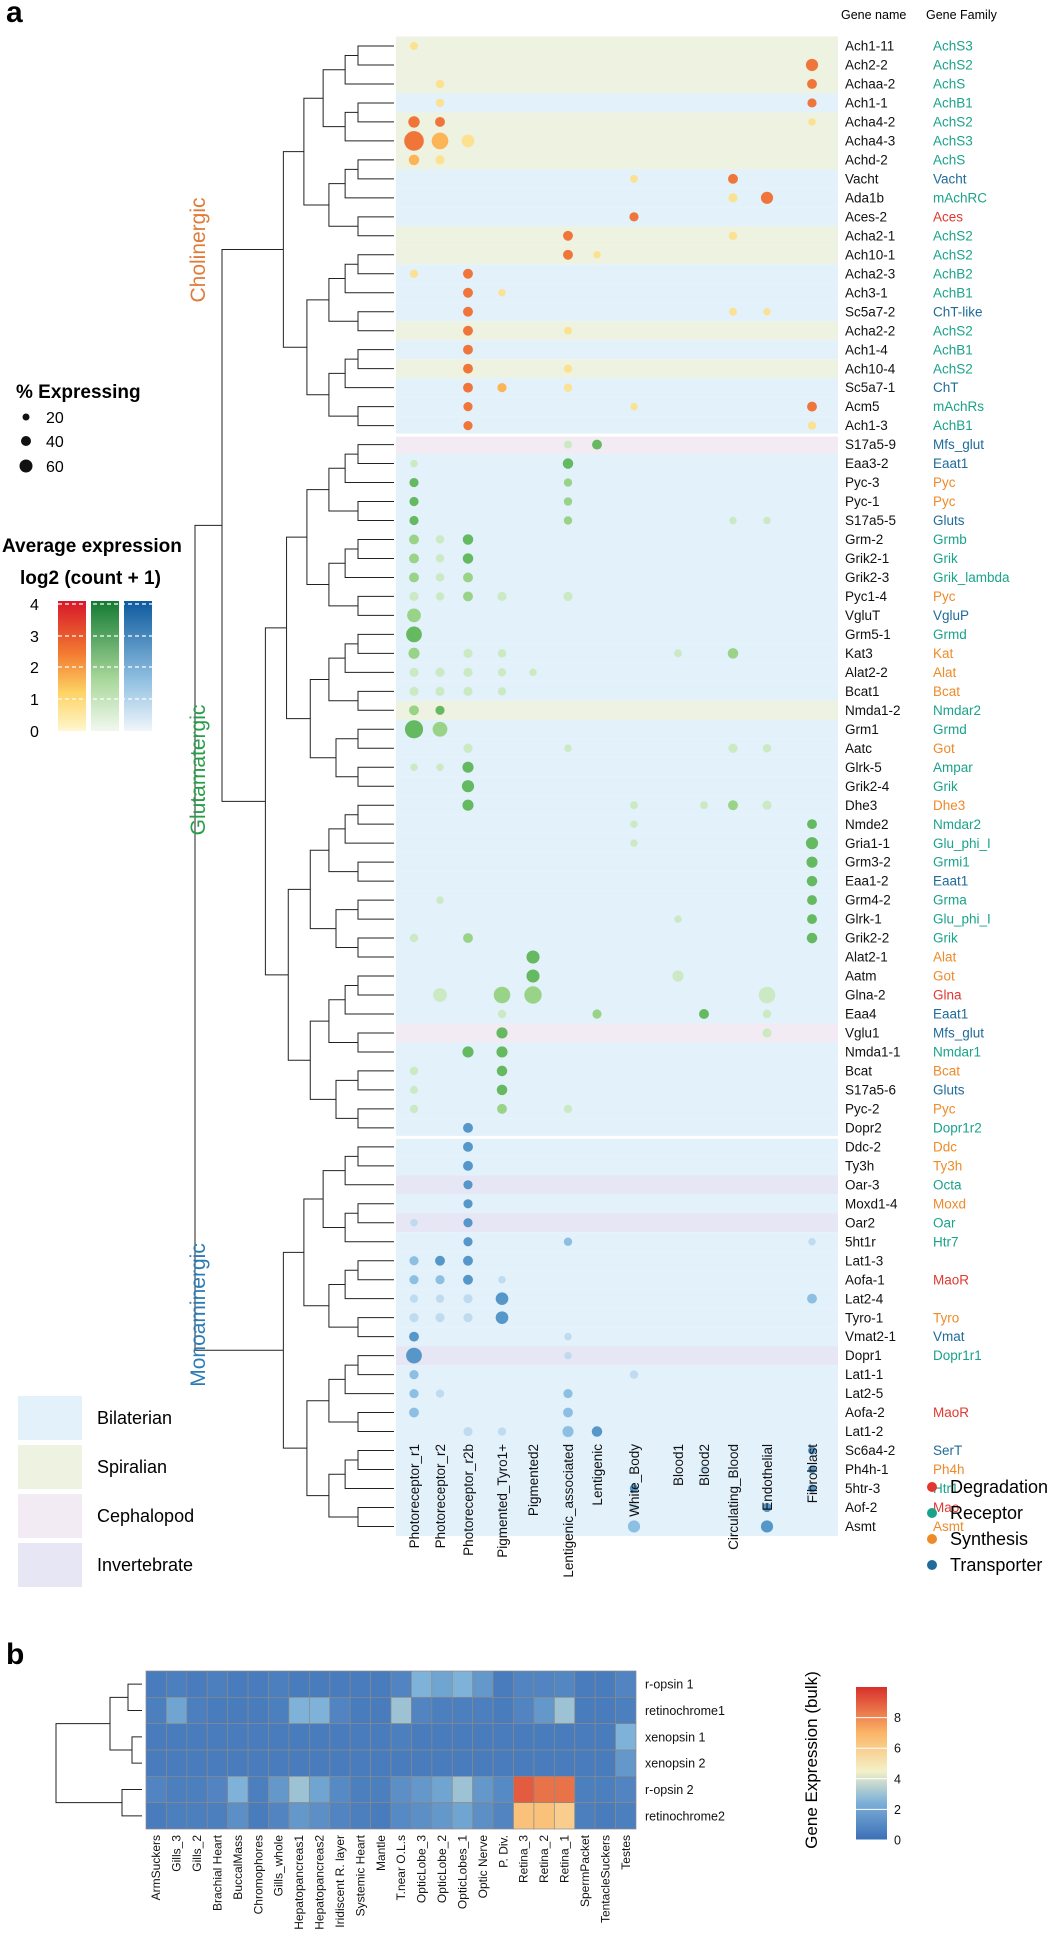 This screenshot has height=1942, width=1057. I want to click on gene-family-label: Got, so click(944, 976).